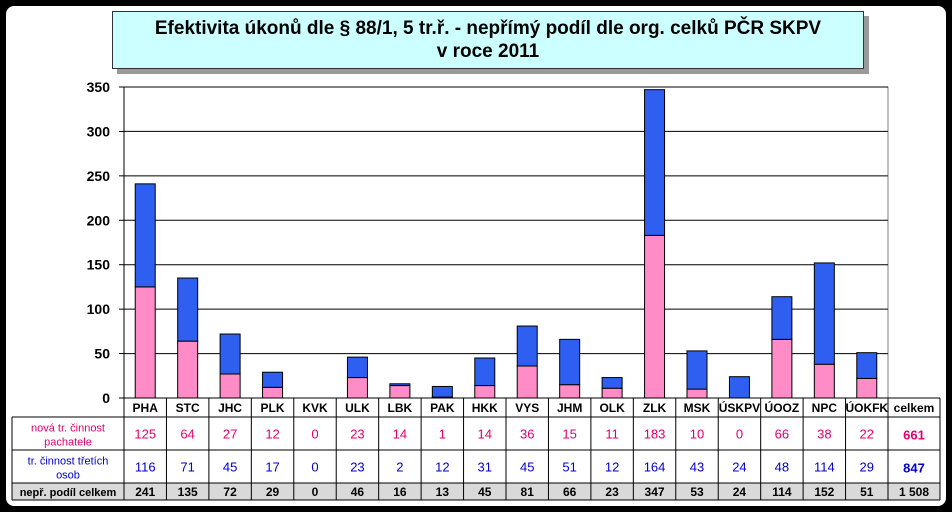 The image size is (952, 512). I want to click on bar-segment-ÚSKPV-s2, so click(739, 387).